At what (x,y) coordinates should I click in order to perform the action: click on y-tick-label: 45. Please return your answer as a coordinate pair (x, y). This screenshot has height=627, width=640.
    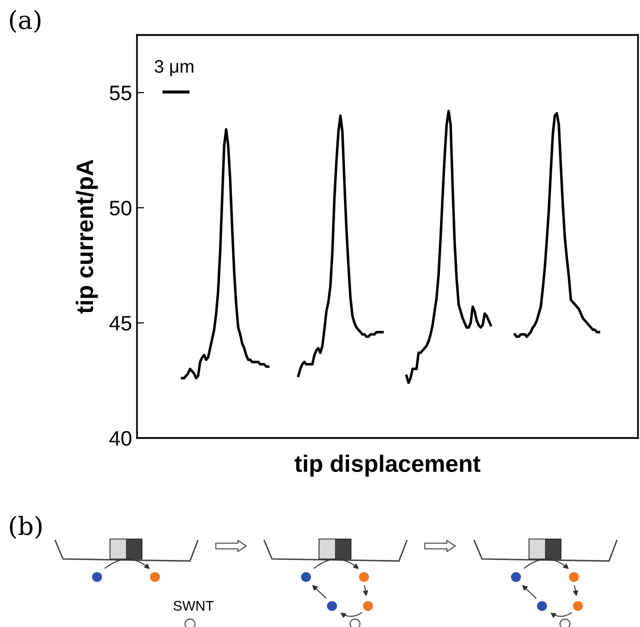
    Looking at the image, I should click on (120, 323).